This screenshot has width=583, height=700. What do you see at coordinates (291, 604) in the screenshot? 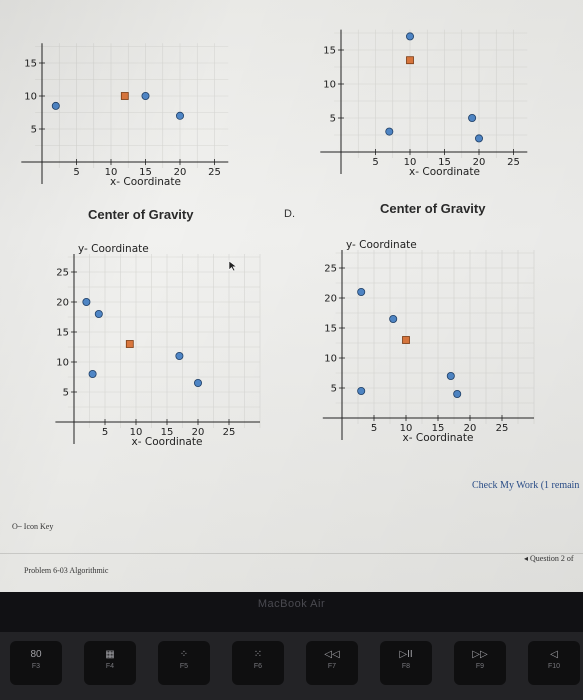
I see `macbook-label: MacBook Air` at bounding box center [291, 604].